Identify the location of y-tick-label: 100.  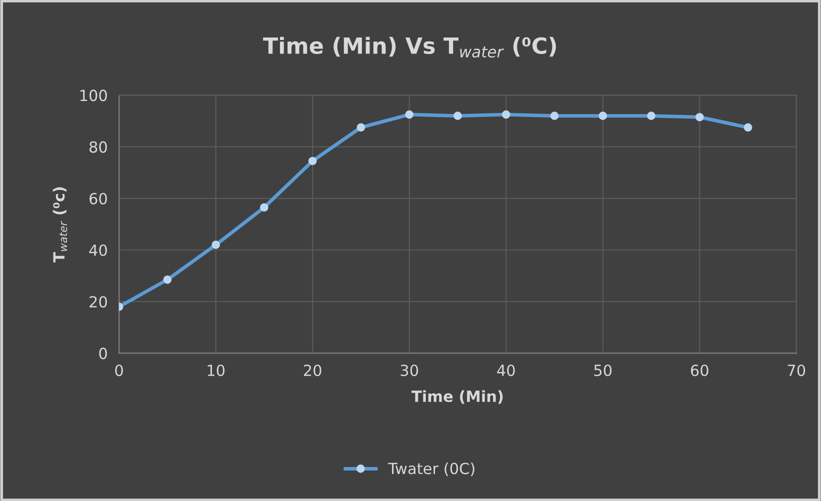
(93, 96).